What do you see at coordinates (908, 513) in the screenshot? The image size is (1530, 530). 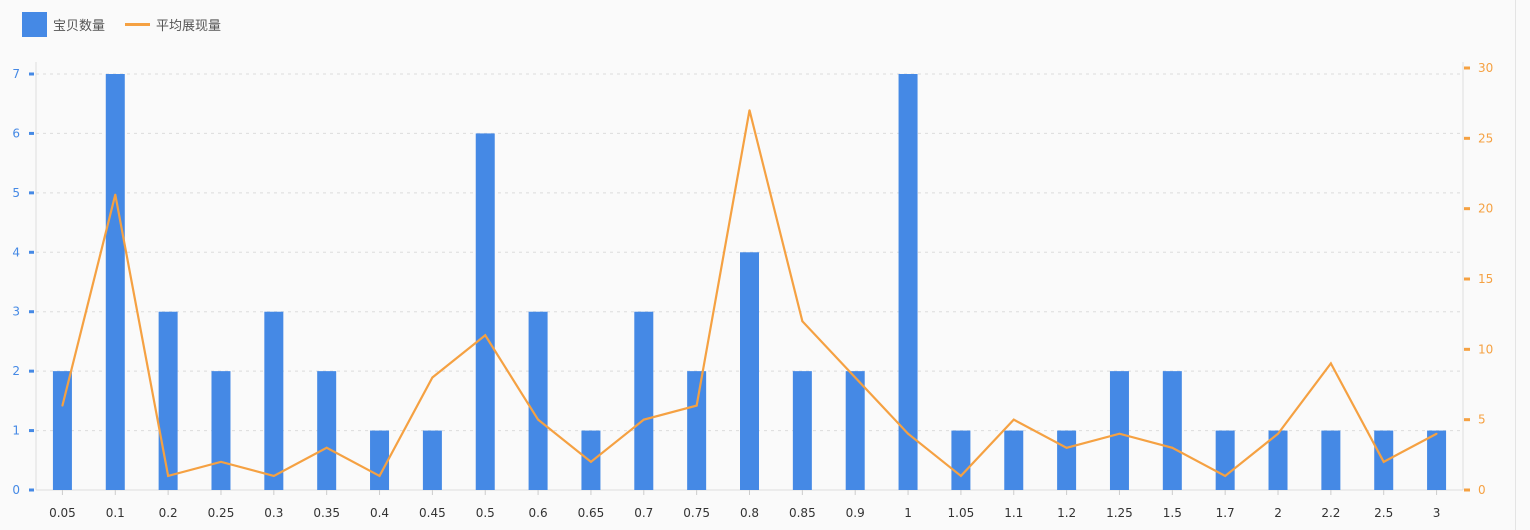 I see `x-axis-label: 1` at bounding box center [908, 513].